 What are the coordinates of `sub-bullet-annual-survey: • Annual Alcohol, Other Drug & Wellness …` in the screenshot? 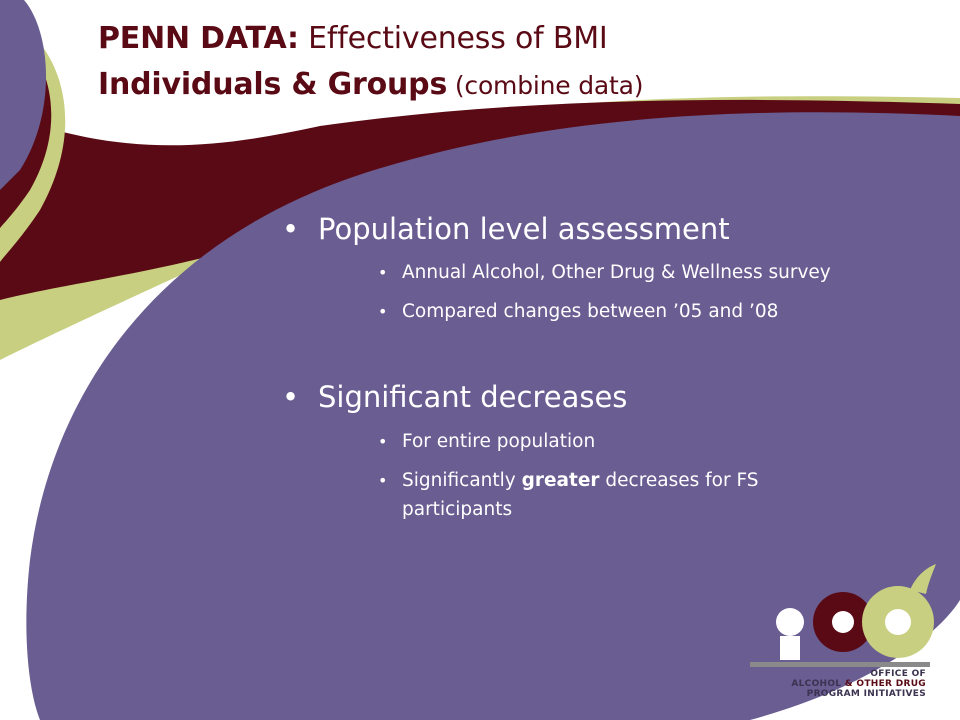 It's located at (604, 272).